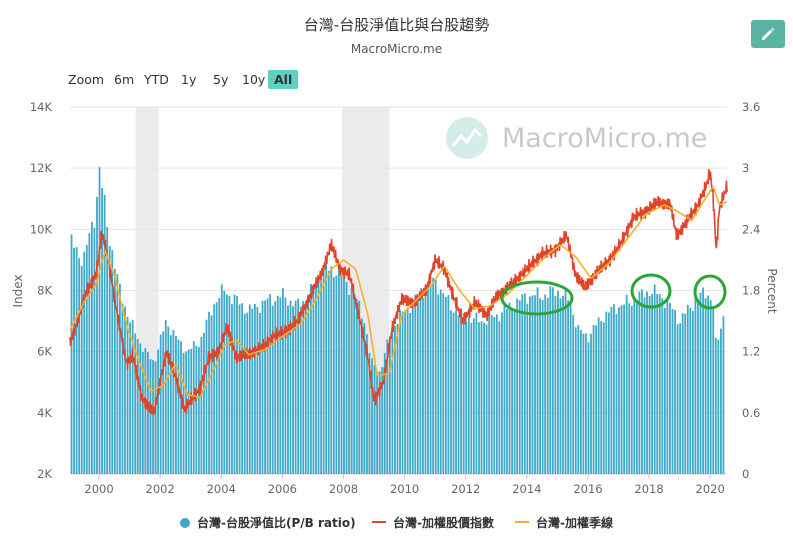 The image size is (793, 538). What do you see at coordinates (18, 290) in the screenshot?
I see `y-left-axis-title: Index` at bounding box center [18, 290].